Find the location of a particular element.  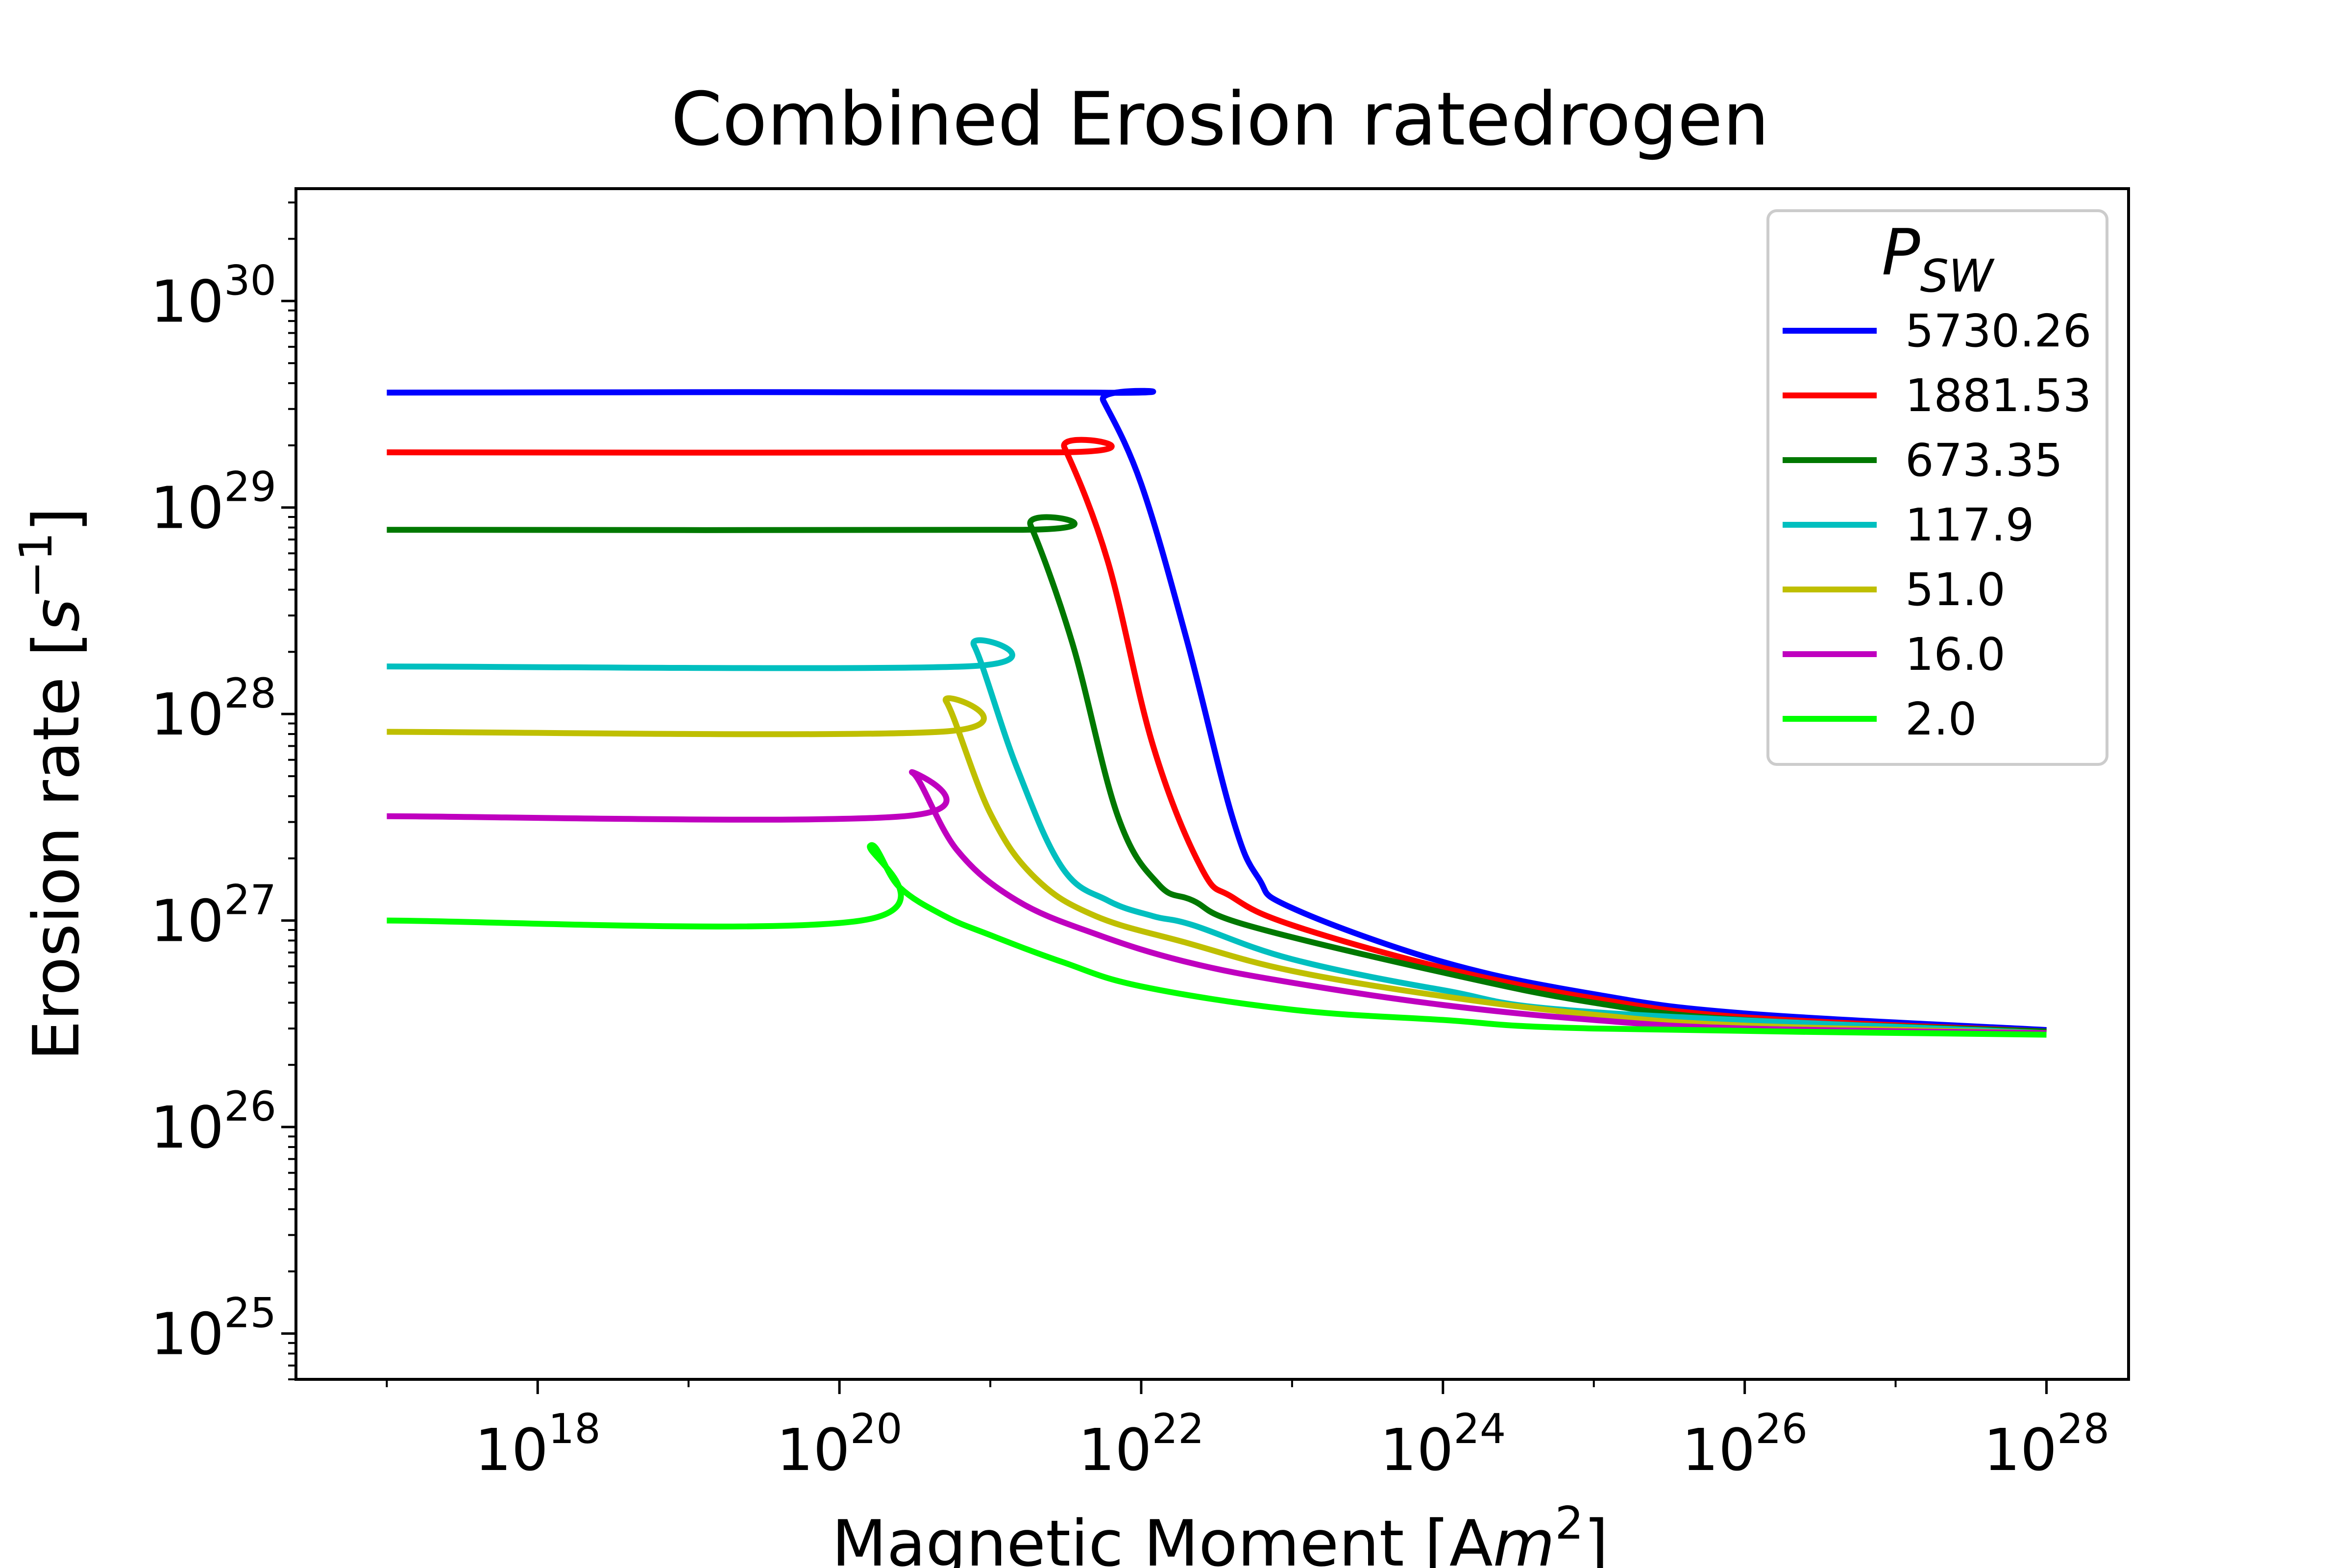

x-tick-label: 1020 is located at coordinates (840, 1444).